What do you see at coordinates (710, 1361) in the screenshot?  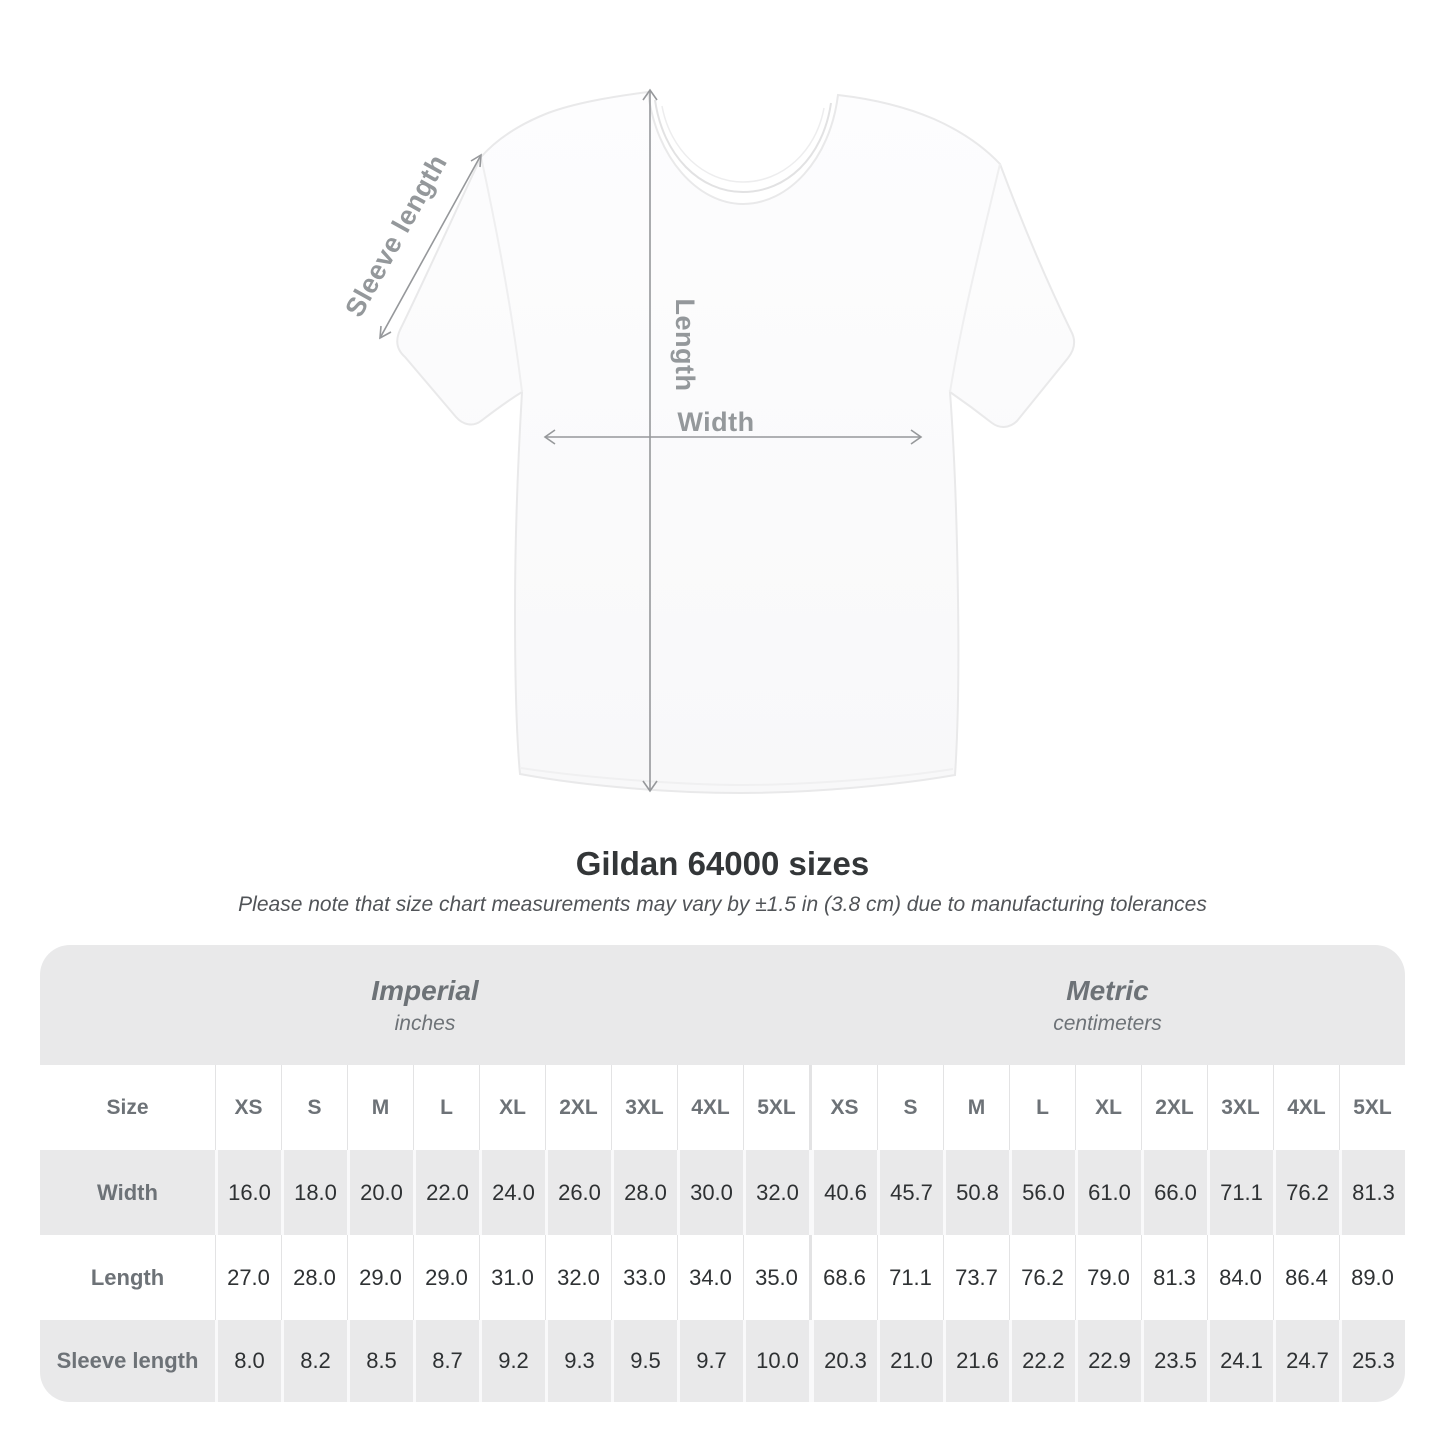 I see `table-cell: 9.7` at bounding box center [710, 1361].